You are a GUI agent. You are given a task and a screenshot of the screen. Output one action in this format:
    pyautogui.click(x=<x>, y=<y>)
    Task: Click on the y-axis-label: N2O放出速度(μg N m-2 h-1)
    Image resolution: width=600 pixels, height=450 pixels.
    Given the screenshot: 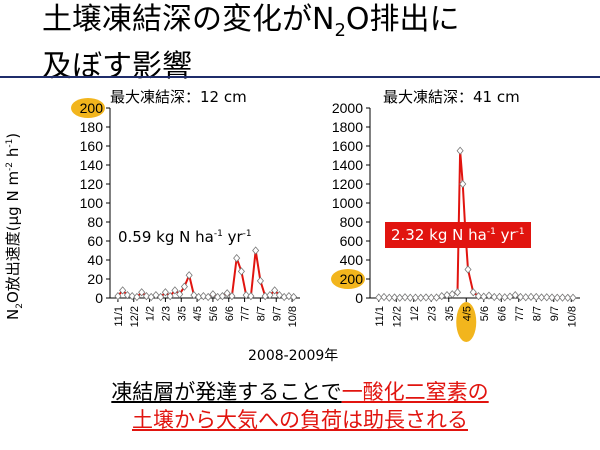 What is the action you would take?
    pyautogui.click(x=14, y=226)
    